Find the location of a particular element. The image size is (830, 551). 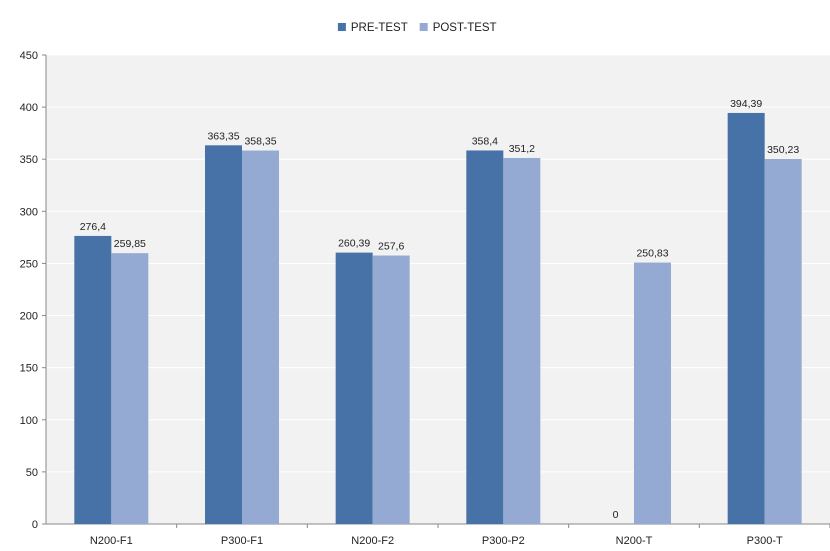

data-label: 257,6 is located at coordinates (391, 247).